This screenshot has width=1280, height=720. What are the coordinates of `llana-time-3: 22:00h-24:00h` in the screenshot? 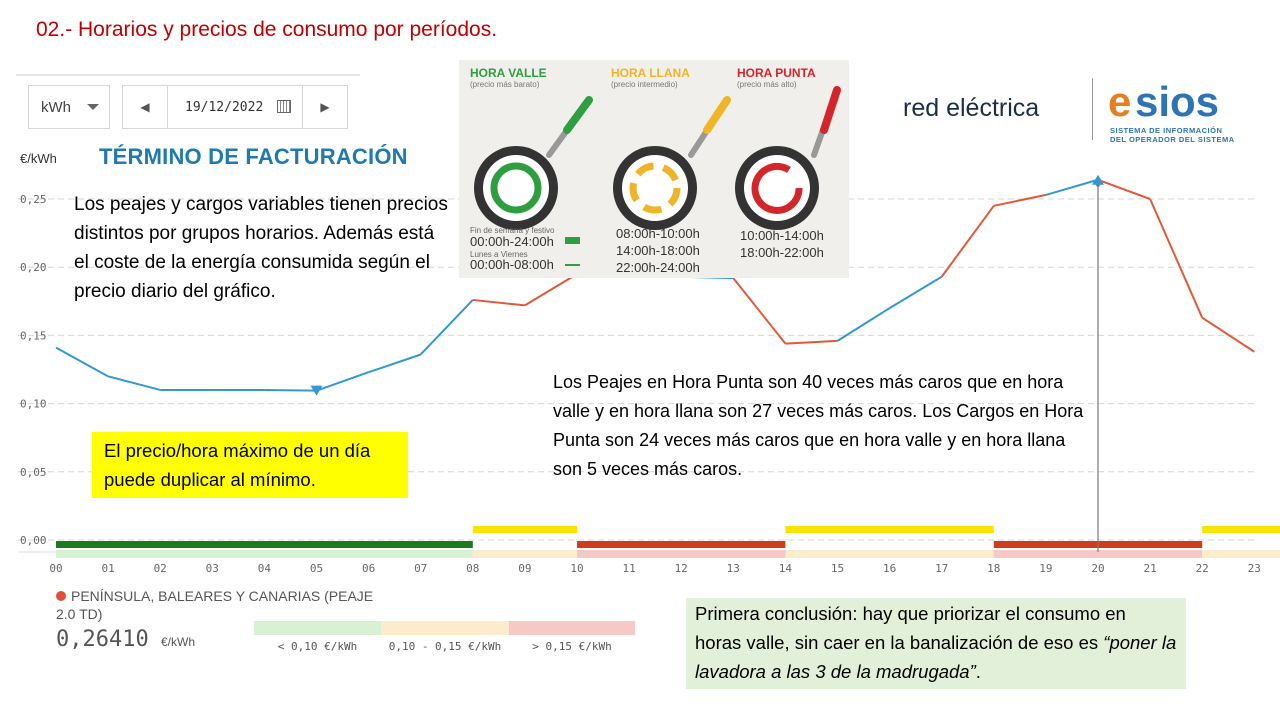 It's located at (658, 267).